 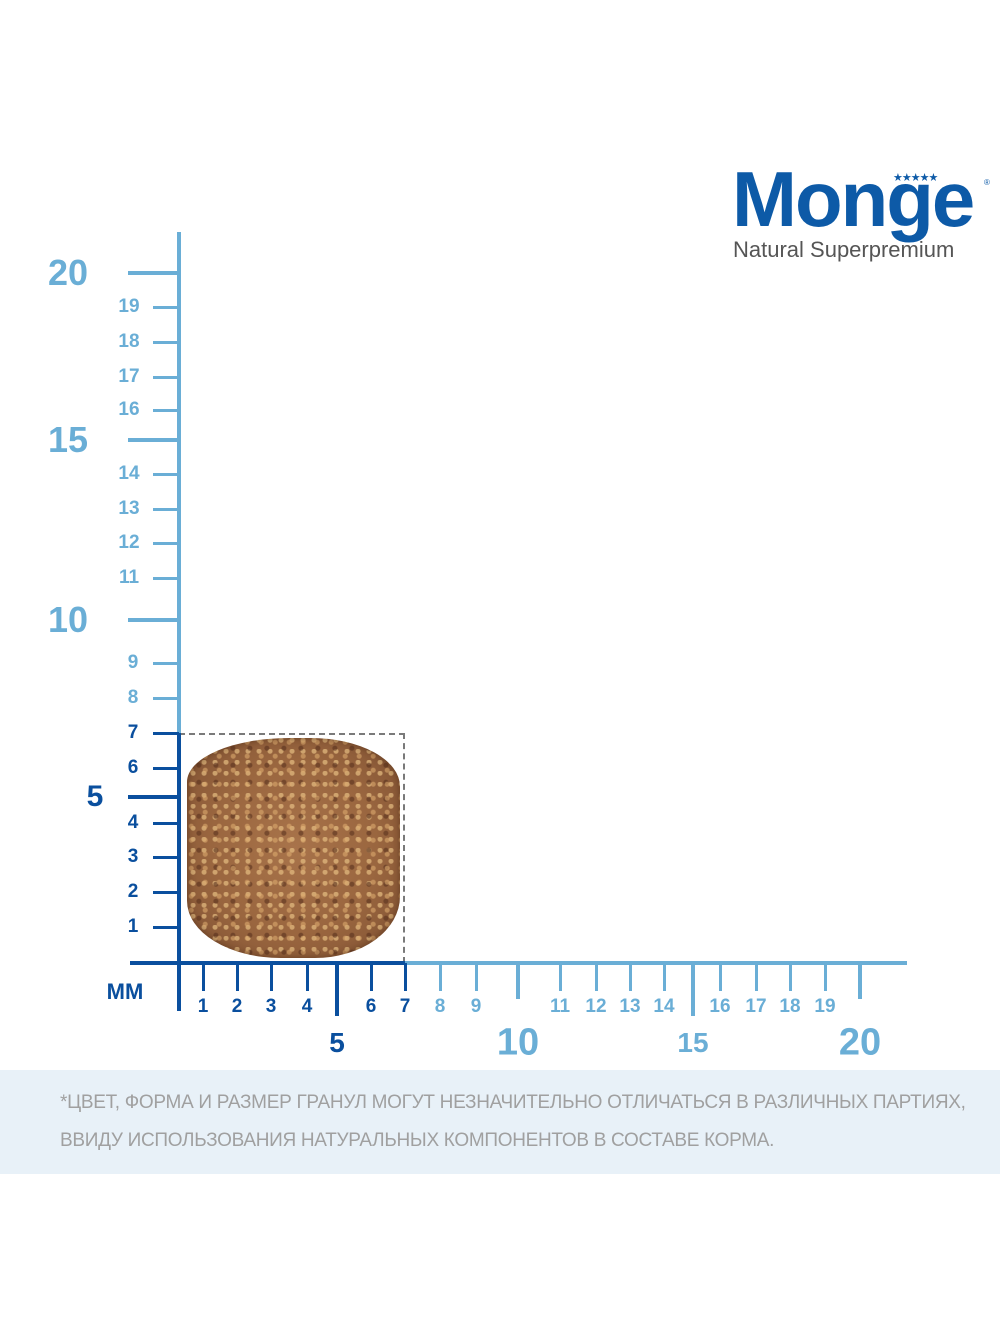 What do you see at coordinates (68, 439) in the screenshot?
I see `y-major-label: 15` at bounding box center [68, 439].